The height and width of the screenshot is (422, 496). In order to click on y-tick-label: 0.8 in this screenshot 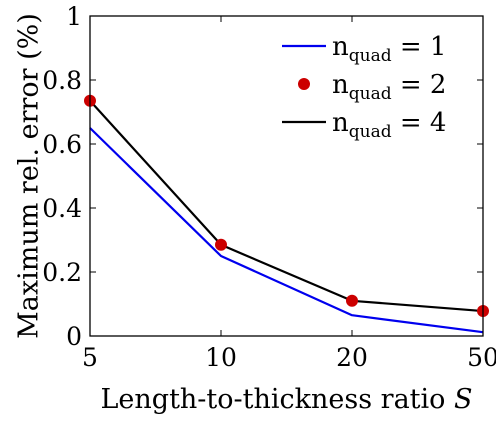, I will do `click(62, 80)`.